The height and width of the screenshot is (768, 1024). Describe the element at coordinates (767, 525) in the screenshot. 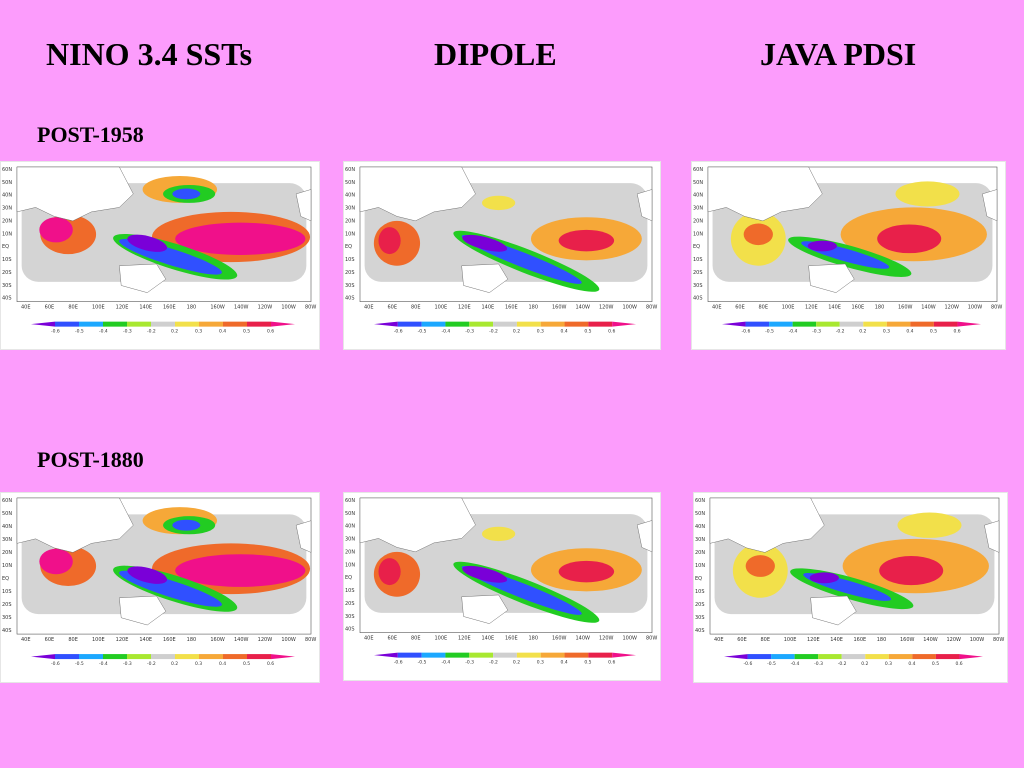

I see `land-asia` at that location.